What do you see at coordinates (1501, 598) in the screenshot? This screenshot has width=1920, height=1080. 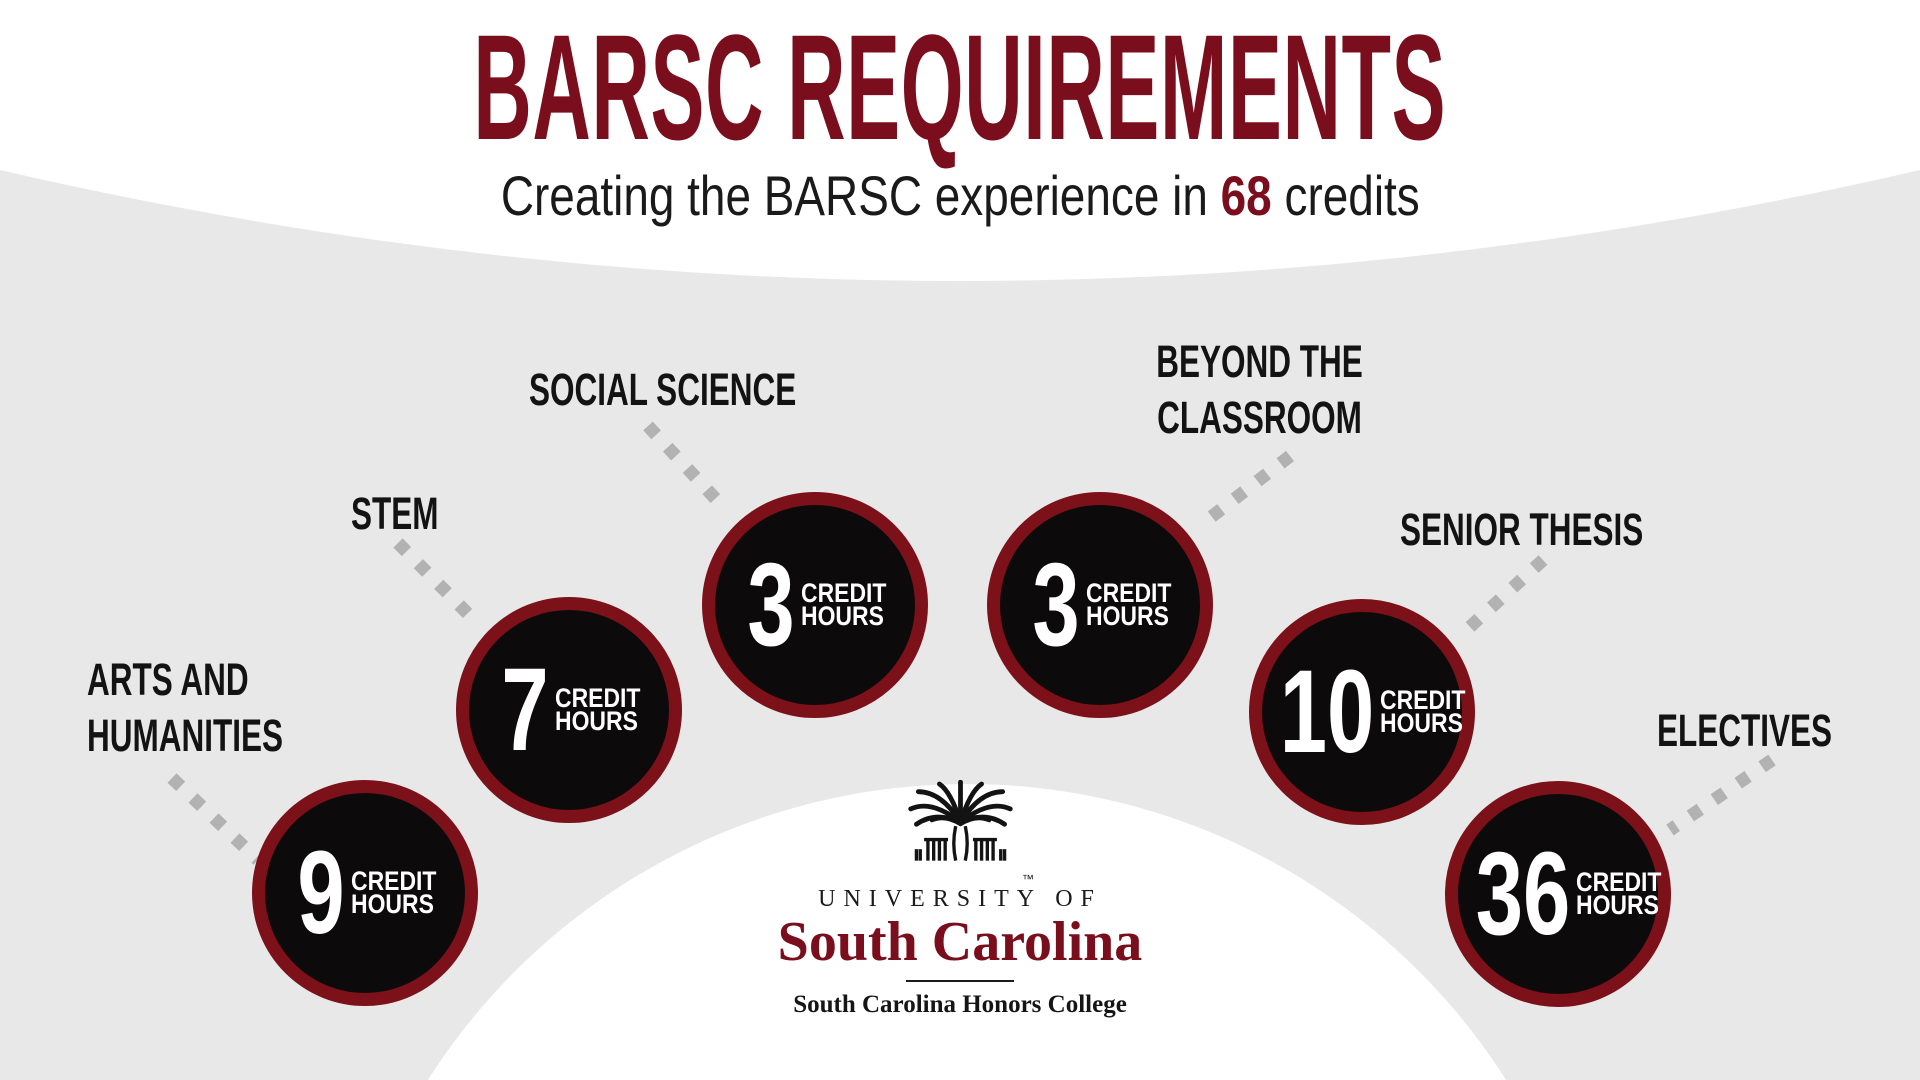 I see `dotted-connector-senior-thesis` at bounding box center [1501, 598].